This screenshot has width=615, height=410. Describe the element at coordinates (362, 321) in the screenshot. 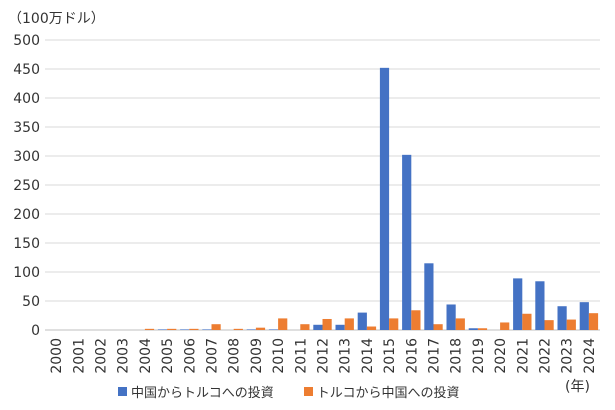

I see `bar-series1-2014` at that location.